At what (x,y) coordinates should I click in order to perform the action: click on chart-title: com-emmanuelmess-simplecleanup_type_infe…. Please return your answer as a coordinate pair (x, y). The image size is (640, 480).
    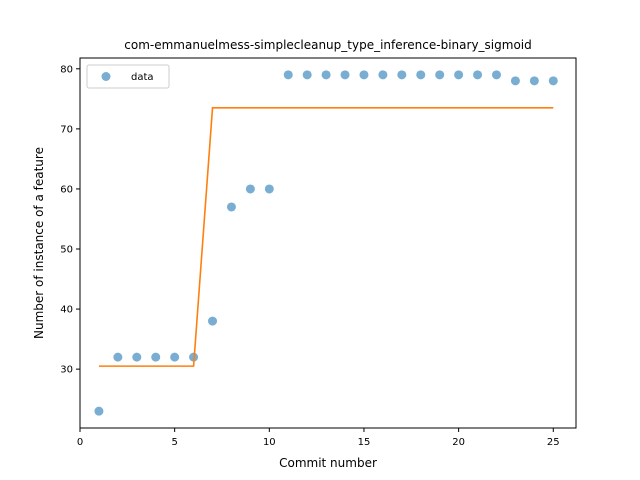
    Looking at the image, I should click on (327, 45).